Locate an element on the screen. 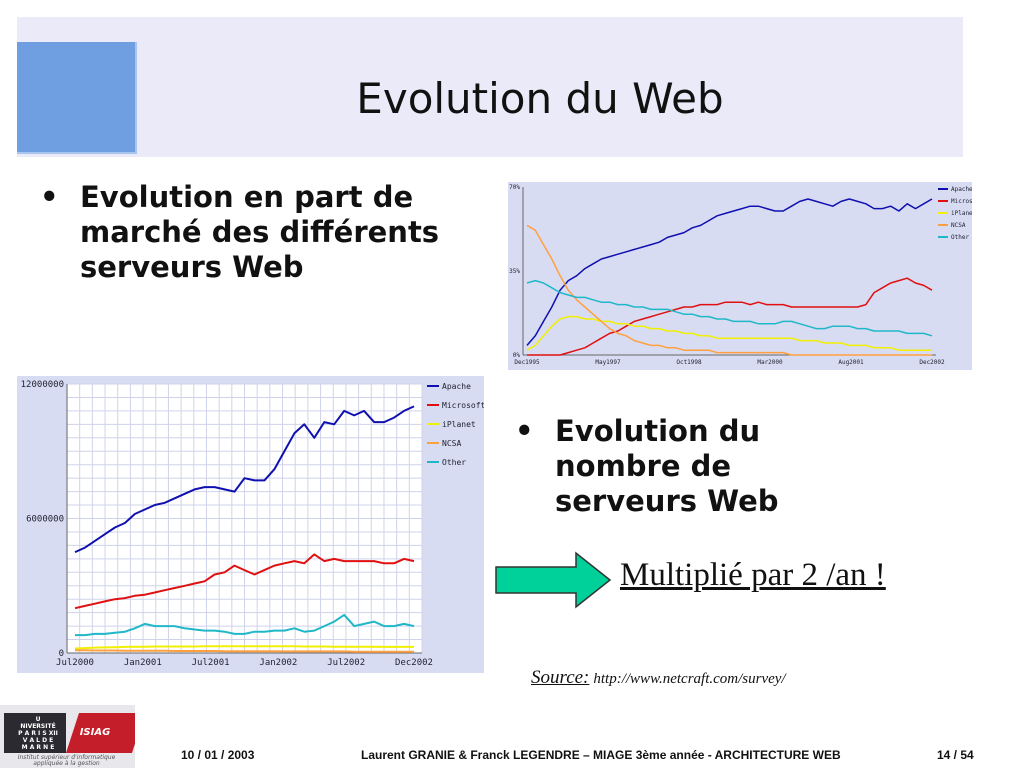  source-citation: Source: http://www.netcraft.com/survey/ is located at coordinates (741, 678).